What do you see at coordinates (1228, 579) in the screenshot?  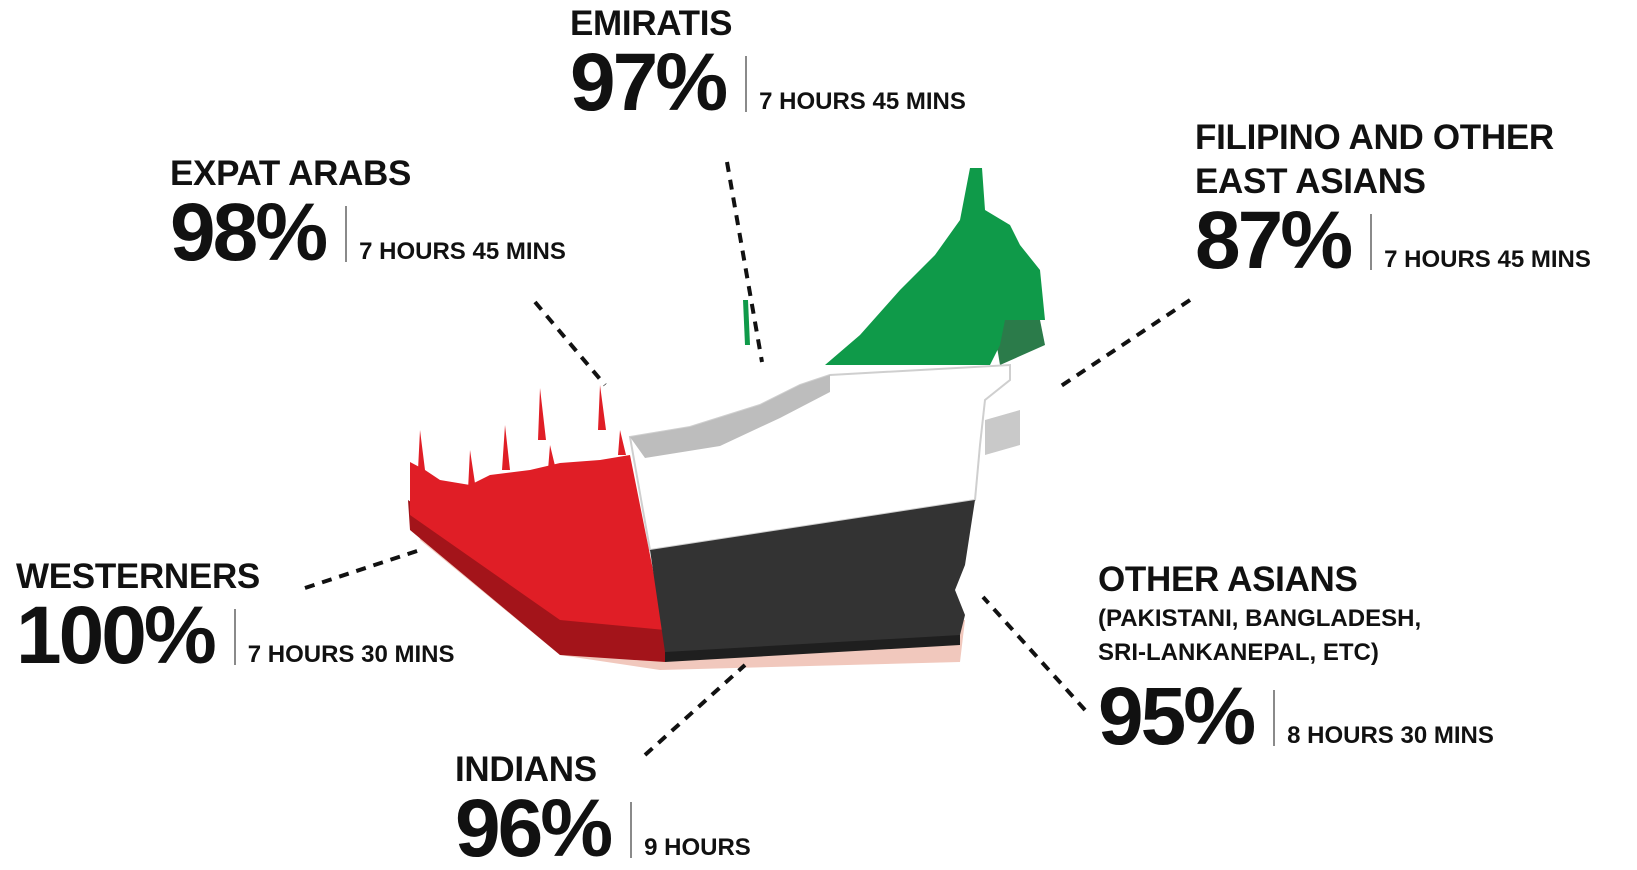 I see `group-name: OTHER ASIANS` at bounding box center [1228, 579].